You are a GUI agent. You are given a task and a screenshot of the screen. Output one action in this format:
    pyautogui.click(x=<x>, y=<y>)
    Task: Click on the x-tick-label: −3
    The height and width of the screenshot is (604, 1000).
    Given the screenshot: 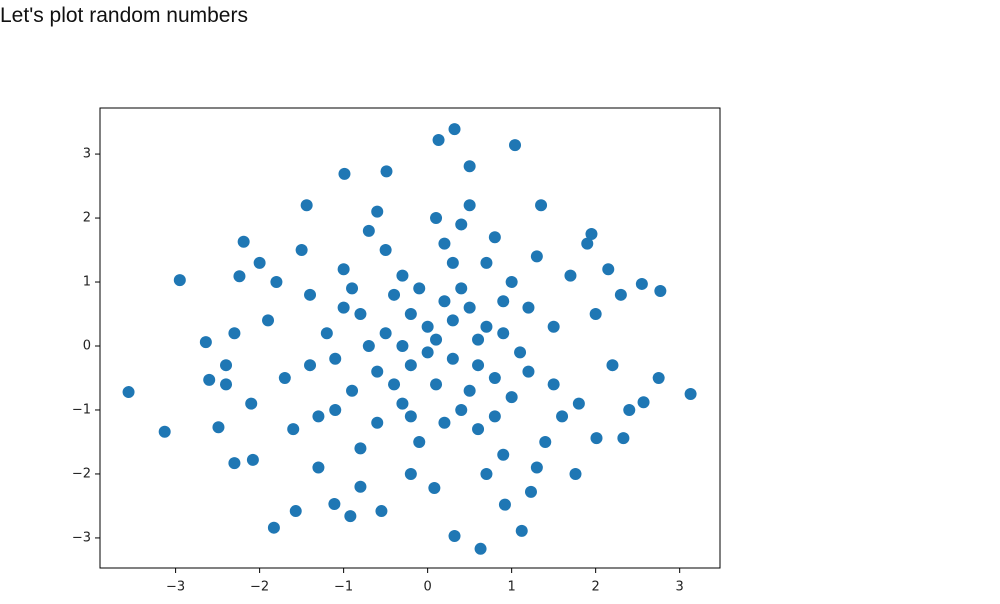 What is the action you would take?
    pyautogui.click(x=175, y=587)
    